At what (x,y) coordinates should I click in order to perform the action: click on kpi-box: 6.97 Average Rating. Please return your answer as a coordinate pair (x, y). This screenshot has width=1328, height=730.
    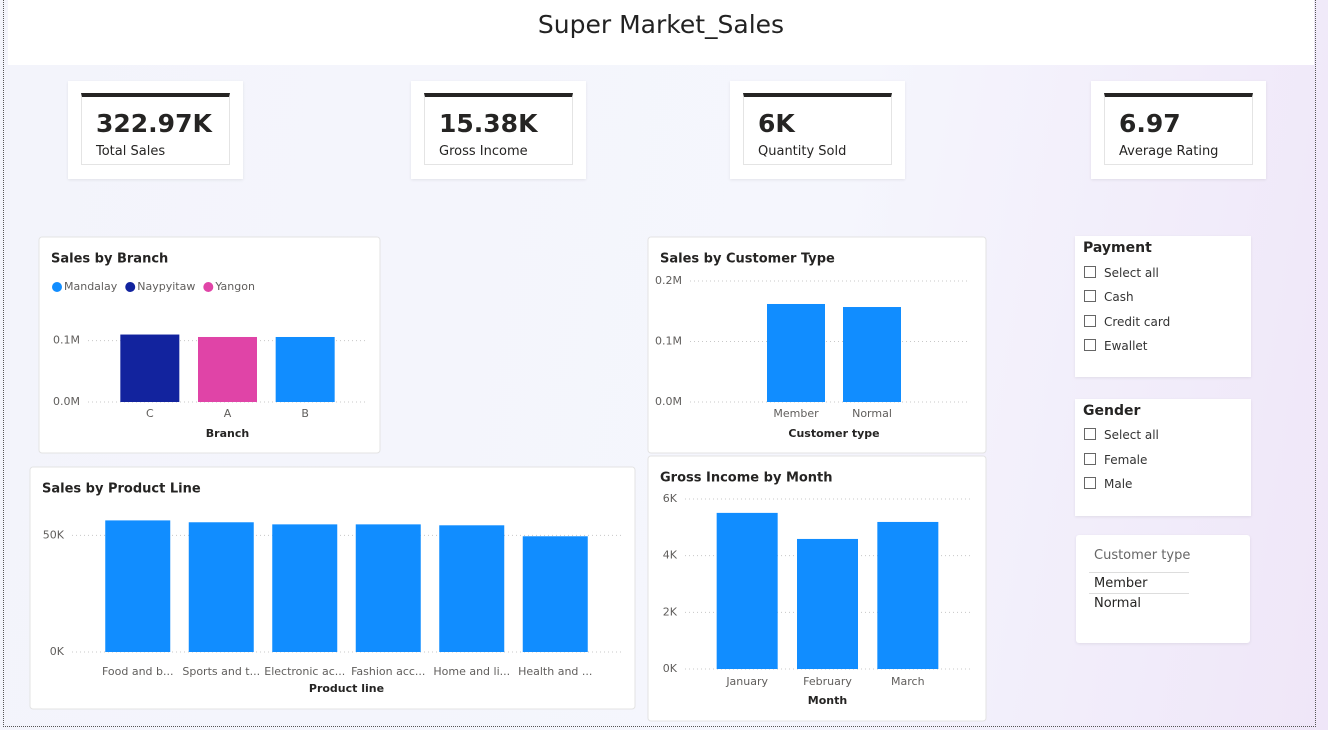
    Looking at the image, I should click on (1178, 129).